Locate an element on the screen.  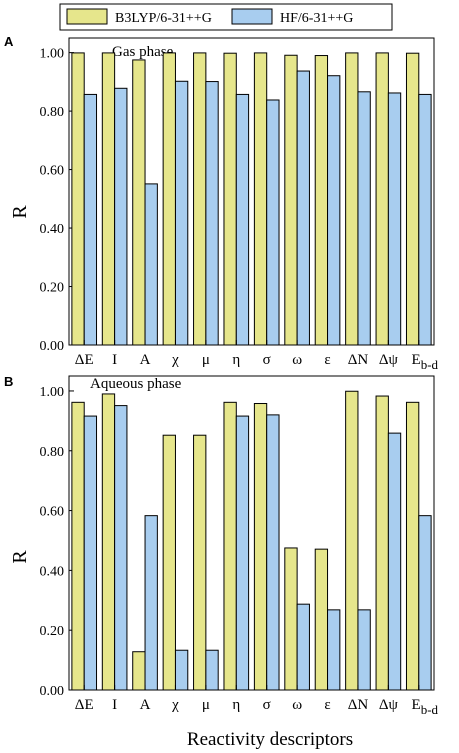
panel-a-letter: A is located at coordinates (9, 41).